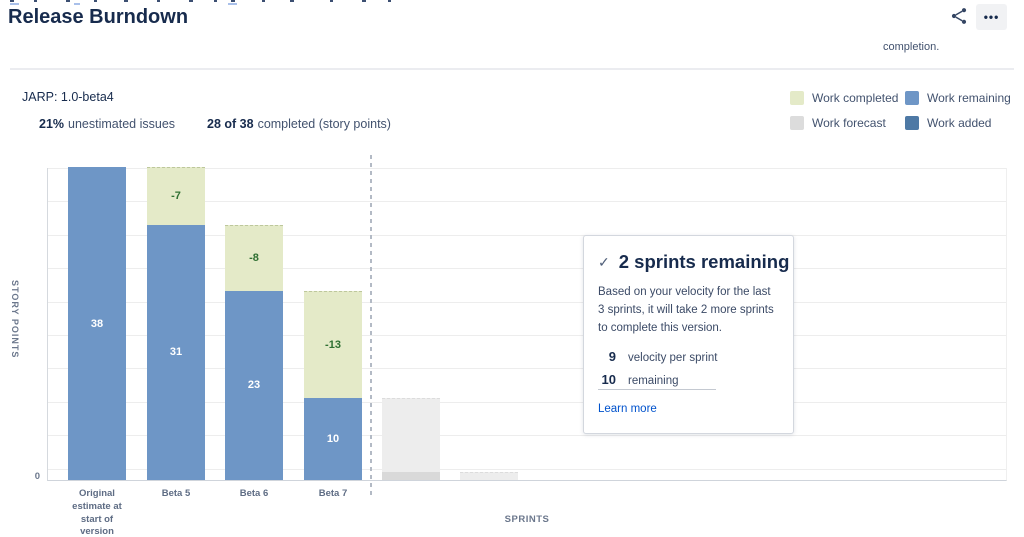 This screenshot has width=1024, height=537. Describe the element at coordinates (37, 476) in the screenshot. I see `y-axis-tick-0: 0` at that location.